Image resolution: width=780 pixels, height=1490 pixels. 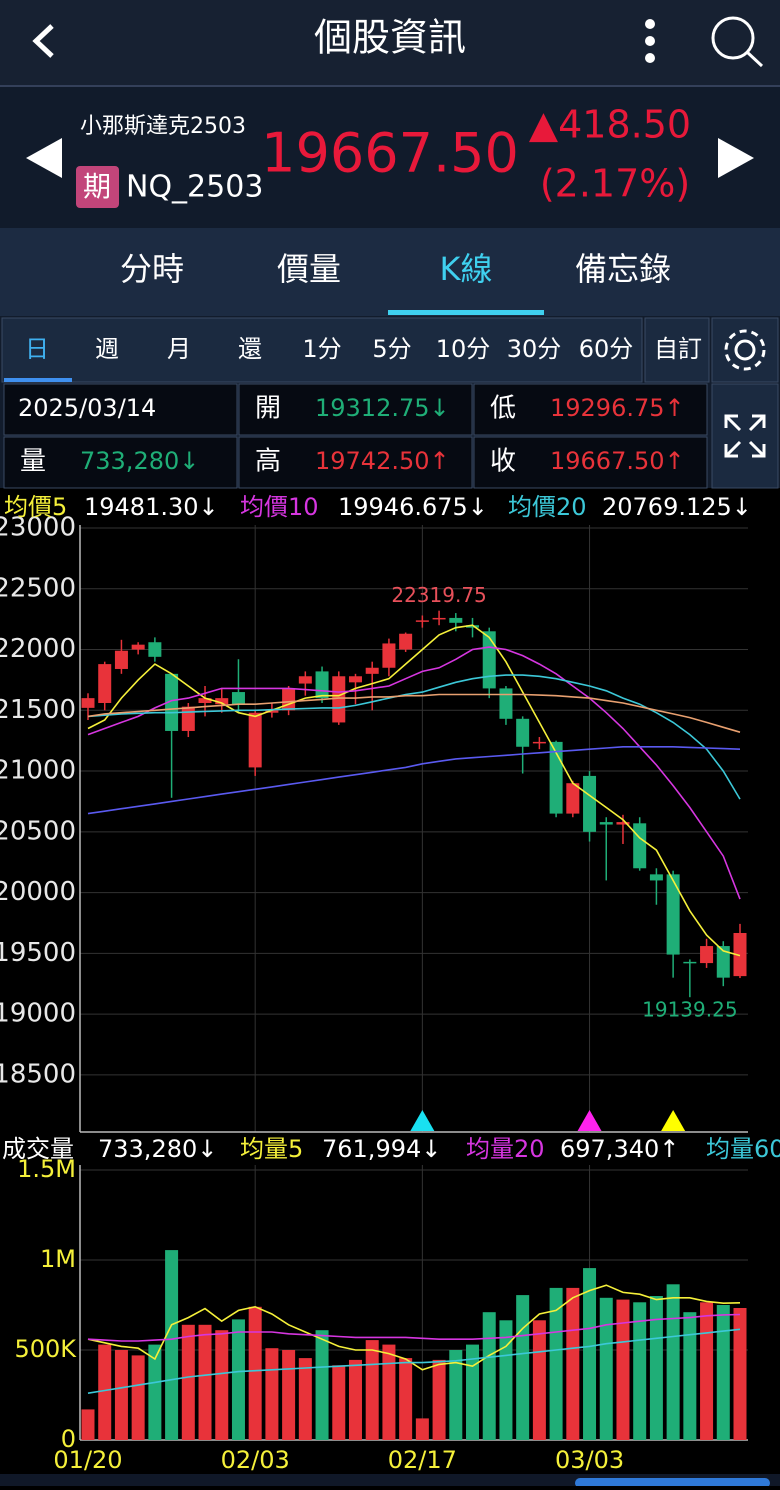 What do you see at coordinates (43, 41) in the screenshot?
I see `back-button` at bounding box center [43, 41].